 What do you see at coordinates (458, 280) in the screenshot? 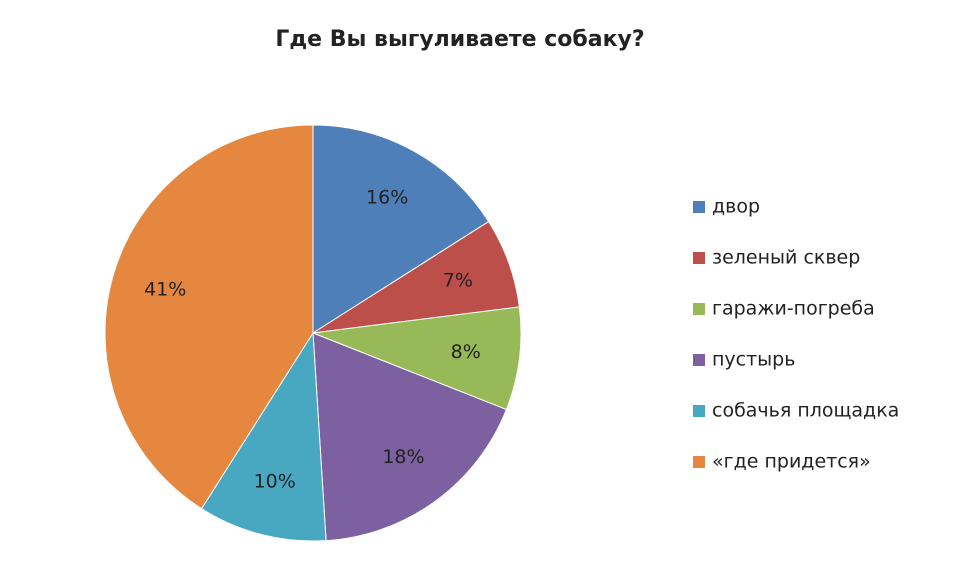
I see `data-label: 7%` at bounding box center [458, 280].